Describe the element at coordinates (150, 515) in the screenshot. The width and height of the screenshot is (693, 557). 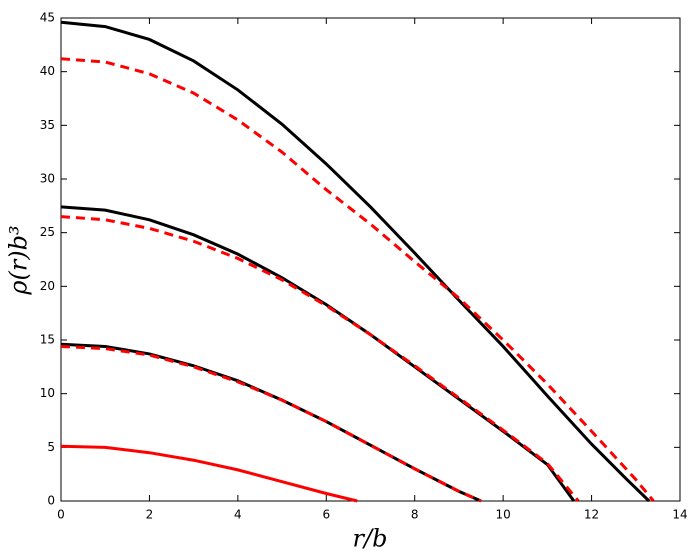
I see `x-tick-label: 2` at that location.